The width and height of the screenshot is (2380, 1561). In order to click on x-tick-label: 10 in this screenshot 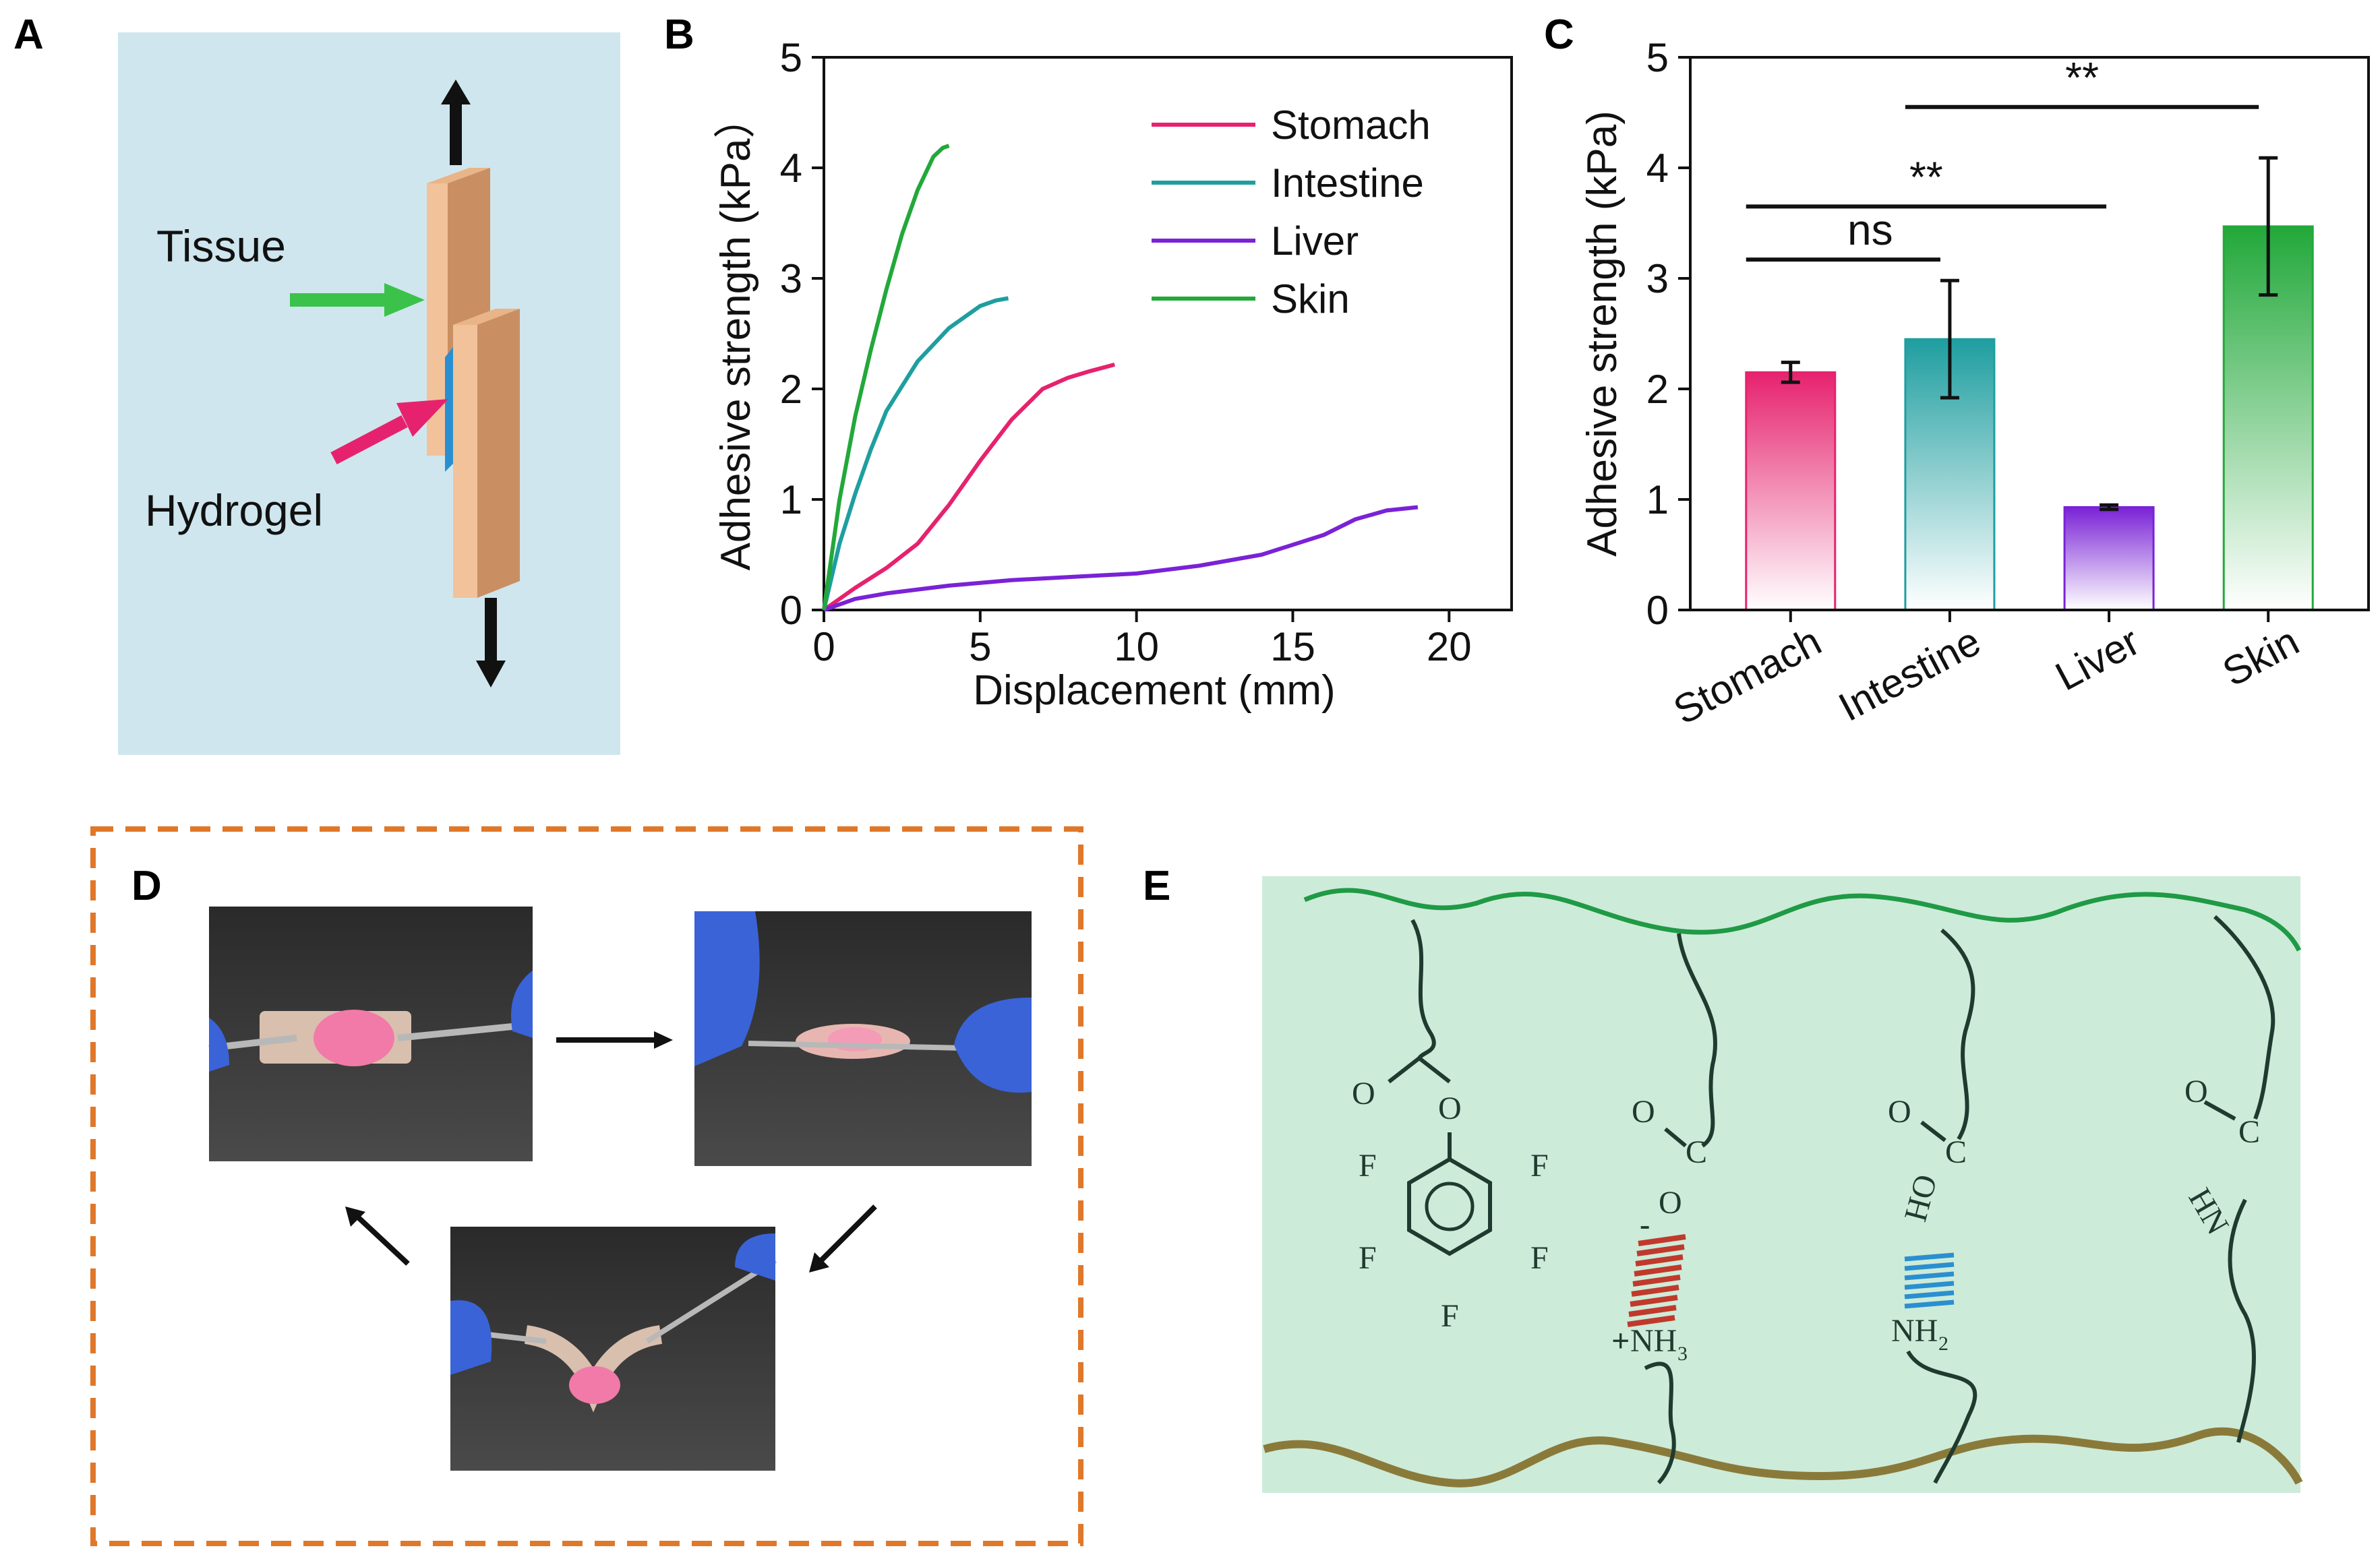, I will do `click(1137, 646)`.